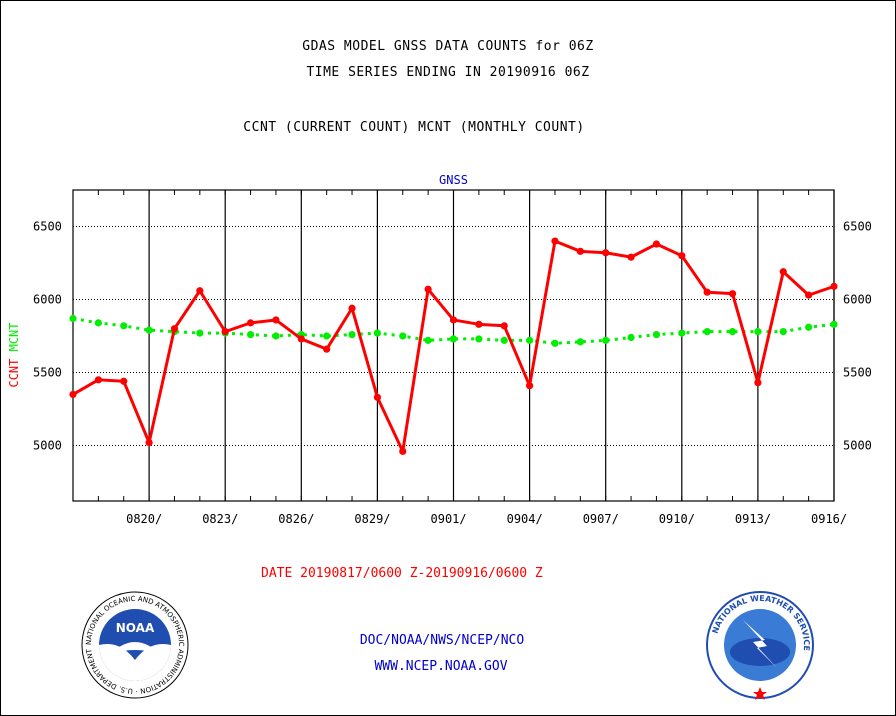 The width and height of the screenshot is (896, 716). Describe the element at coordinates (760, 645) in the screenshot. I see `nws-logo: NATIONAL WEATHER SERVICE` at that location.